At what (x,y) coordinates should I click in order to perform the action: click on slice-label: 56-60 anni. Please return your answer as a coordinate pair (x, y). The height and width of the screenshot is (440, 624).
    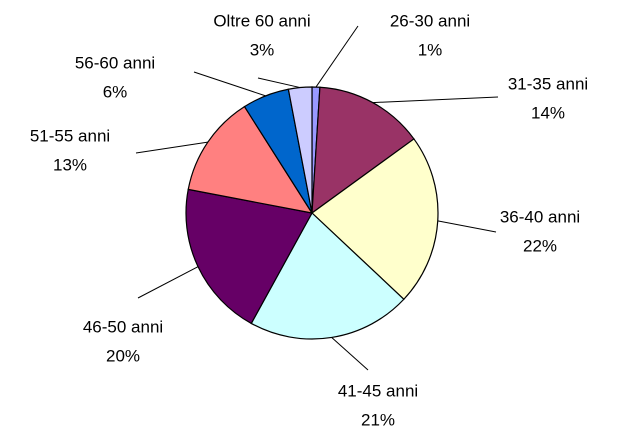
    Looking at the image, I should click on (115, 62).